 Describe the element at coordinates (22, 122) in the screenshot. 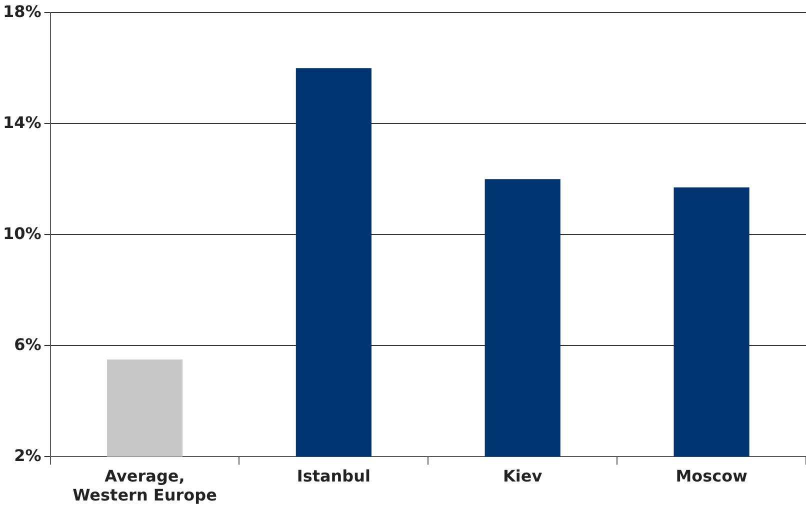

I see `y-tick-label: 14%` at that location.